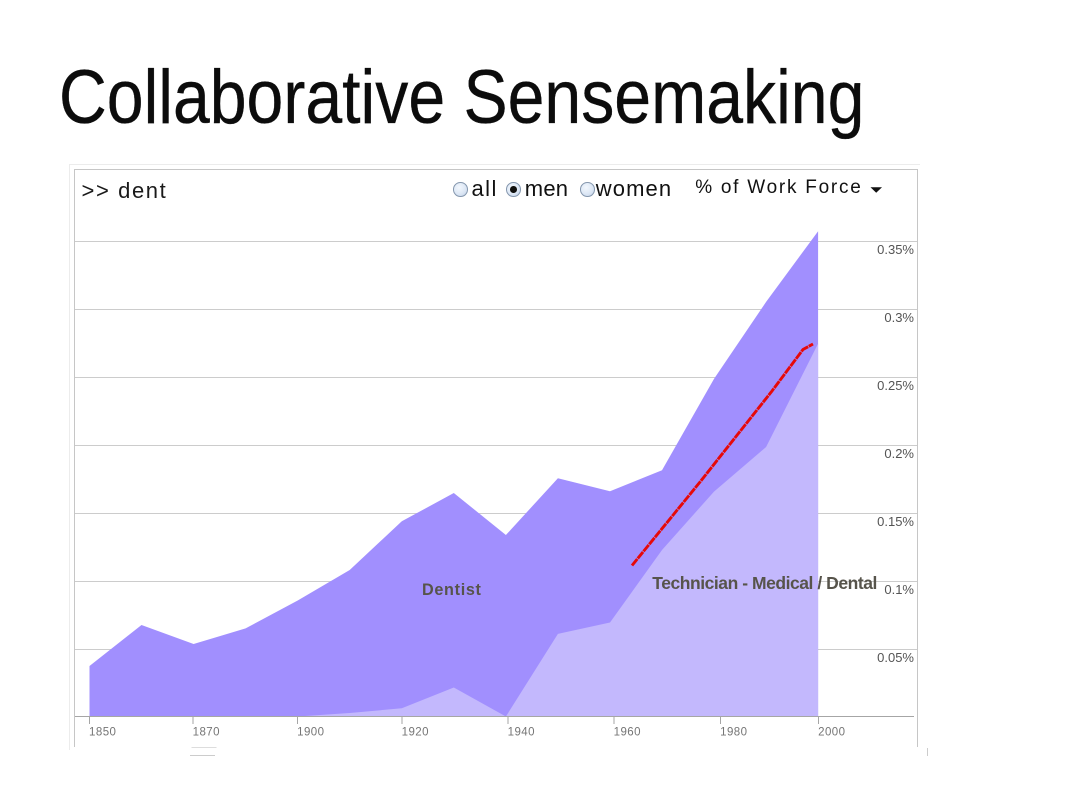  I want to click on svg-text: 0.1%, so click(899, 589).